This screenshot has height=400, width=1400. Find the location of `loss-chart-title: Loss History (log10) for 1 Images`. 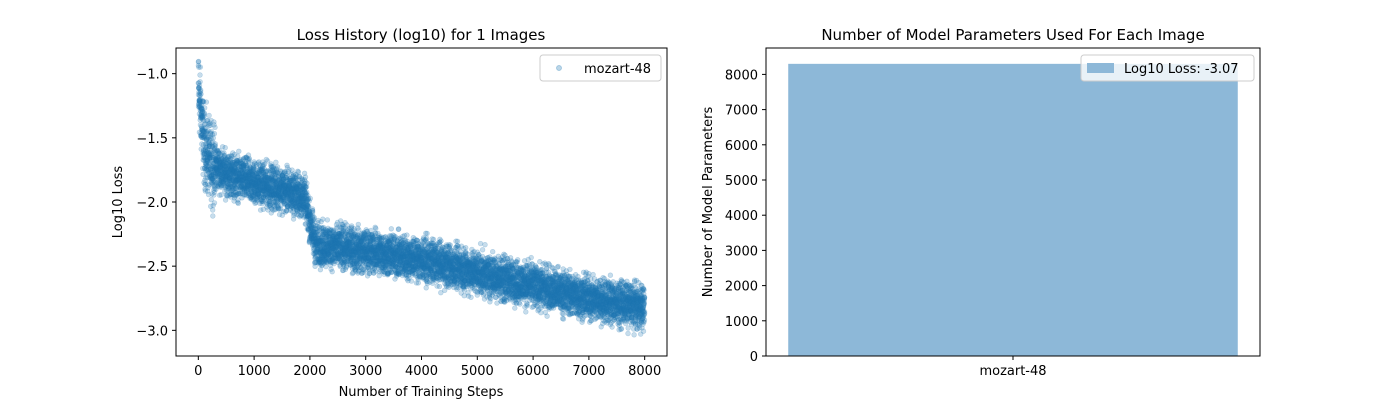

loss-chart-title: Loss History (log10) for 1 Images is located at coordinates (421, 35).